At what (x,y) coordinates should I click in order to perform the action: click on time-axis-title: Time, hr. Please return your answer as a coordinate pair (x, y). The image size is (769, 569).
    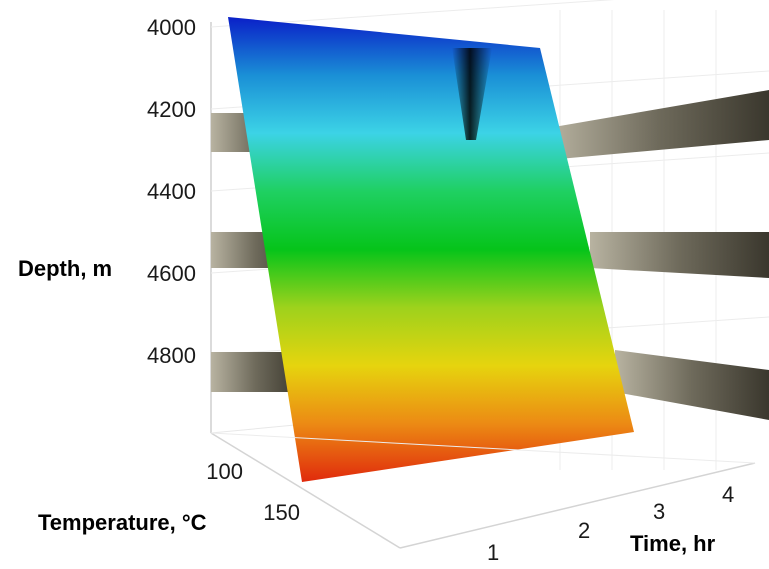
    Looking at the image, I should click on (673, 543).